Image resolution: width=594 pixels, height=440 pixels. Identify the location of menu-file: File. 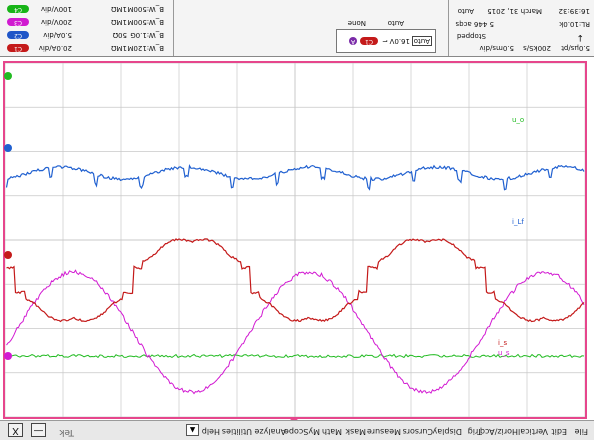
(581, 431).